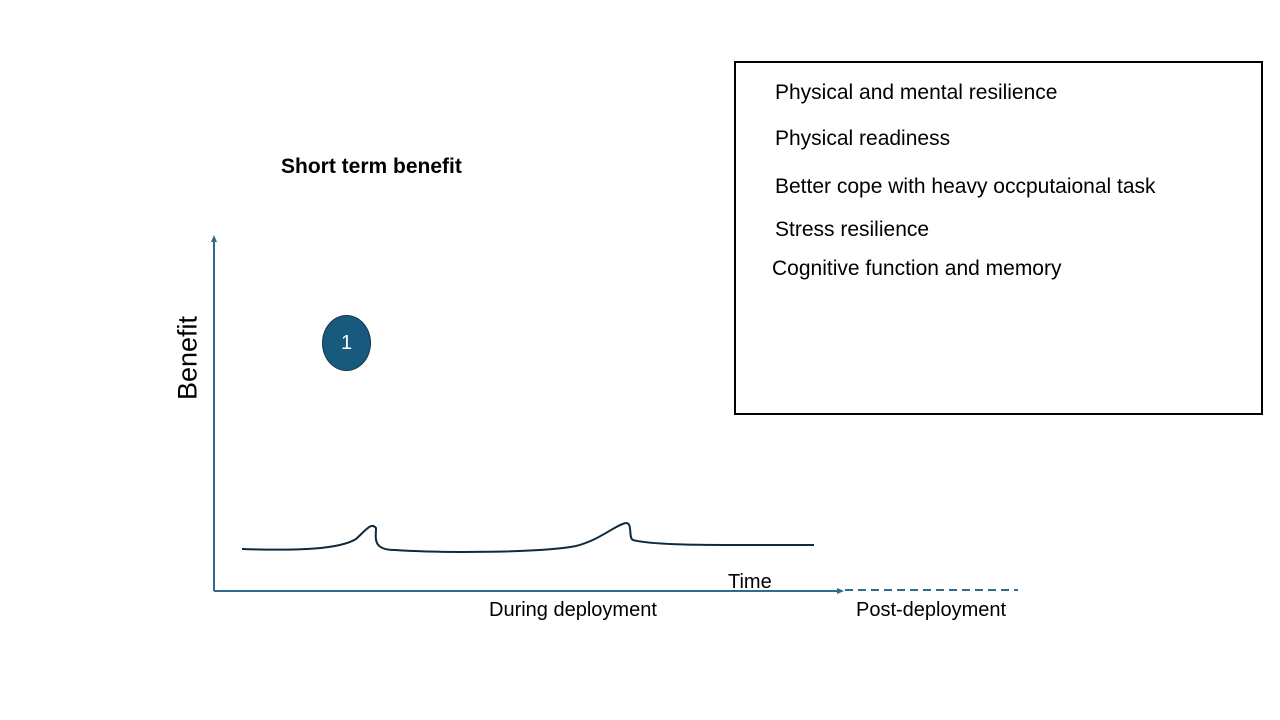 Image resolution: width=1280 pixels, height=720 pixels. Describe the element at coordinates (965, 186) in the screenshot. I see `benefit-item: Better cope with heavy occputaional task` at that location.